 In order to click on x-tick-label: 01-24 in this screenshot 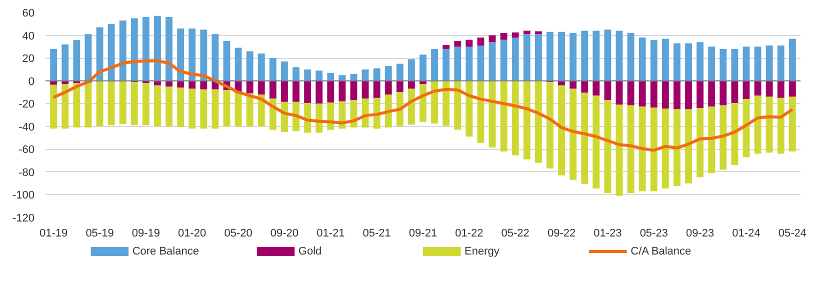, I will do `click(746, 234)`.